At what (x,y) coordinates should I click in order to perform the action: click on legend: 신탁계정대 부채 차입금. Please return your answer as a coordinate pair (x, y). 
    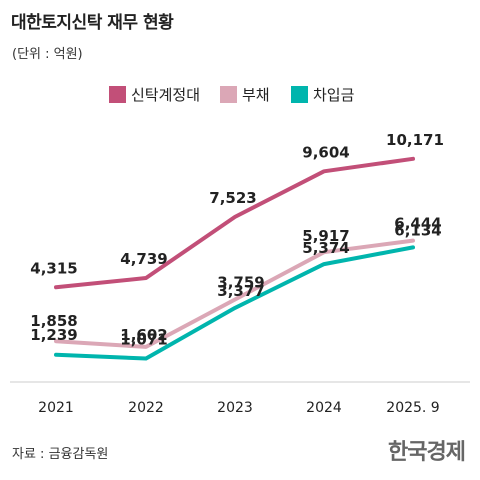
    Looking at the image, I should click on (240, 96).